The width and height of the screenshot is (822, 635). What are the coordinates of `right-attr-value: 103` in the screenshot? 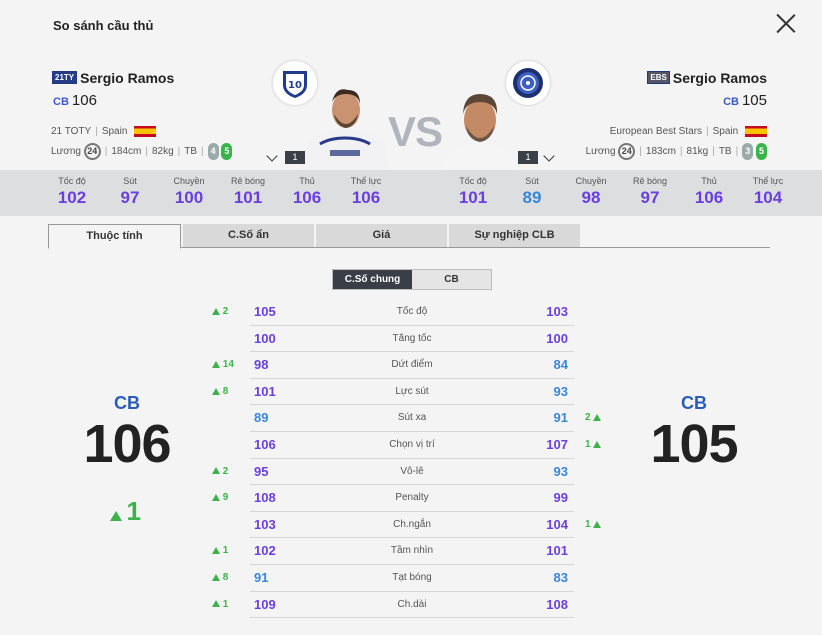 It's located at (557, 311).